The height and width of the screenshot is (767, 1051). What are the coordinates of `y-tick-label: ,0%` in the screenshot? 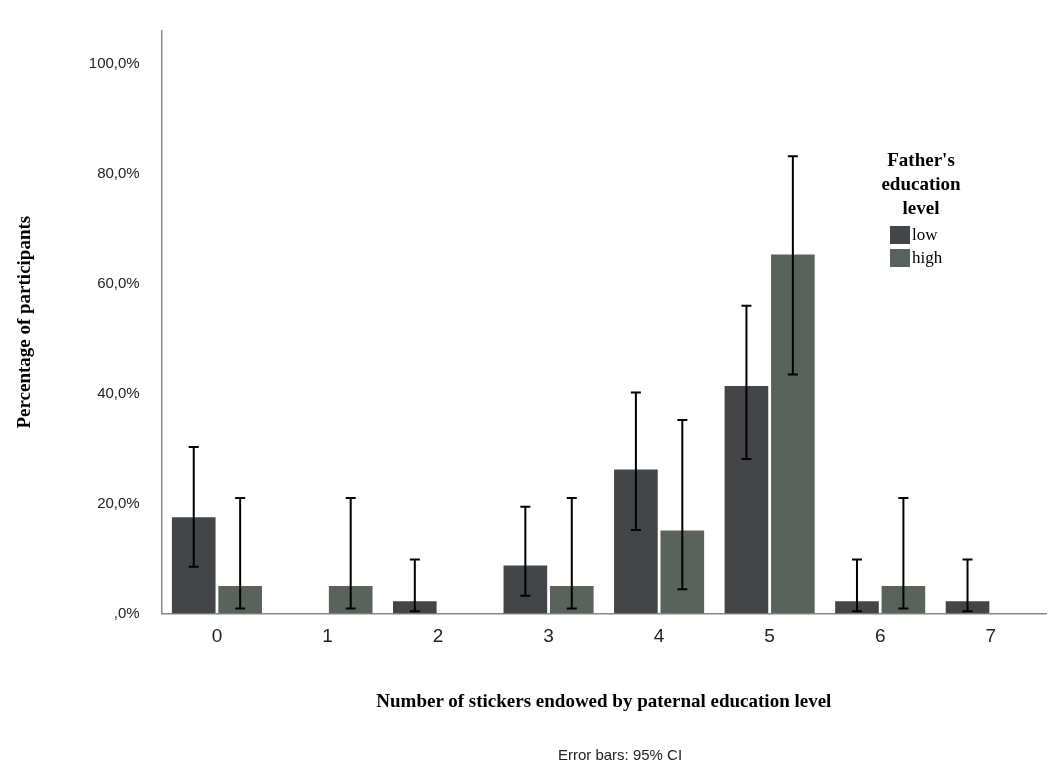 It's located at (126, 612).